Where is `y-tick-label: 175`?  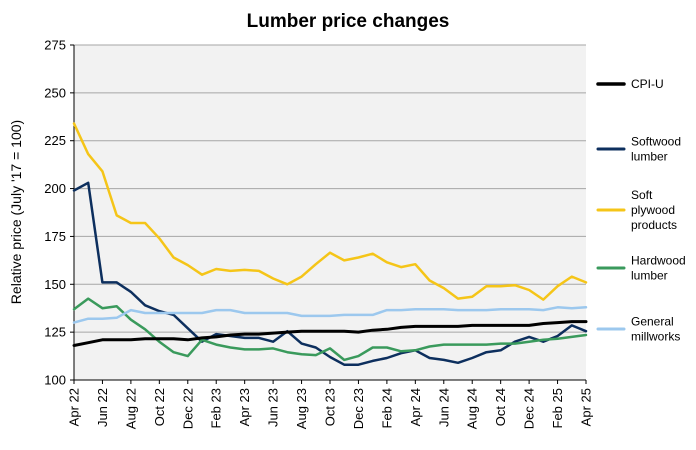
y-tick-label: 175 is located at coordinates (55, 236).